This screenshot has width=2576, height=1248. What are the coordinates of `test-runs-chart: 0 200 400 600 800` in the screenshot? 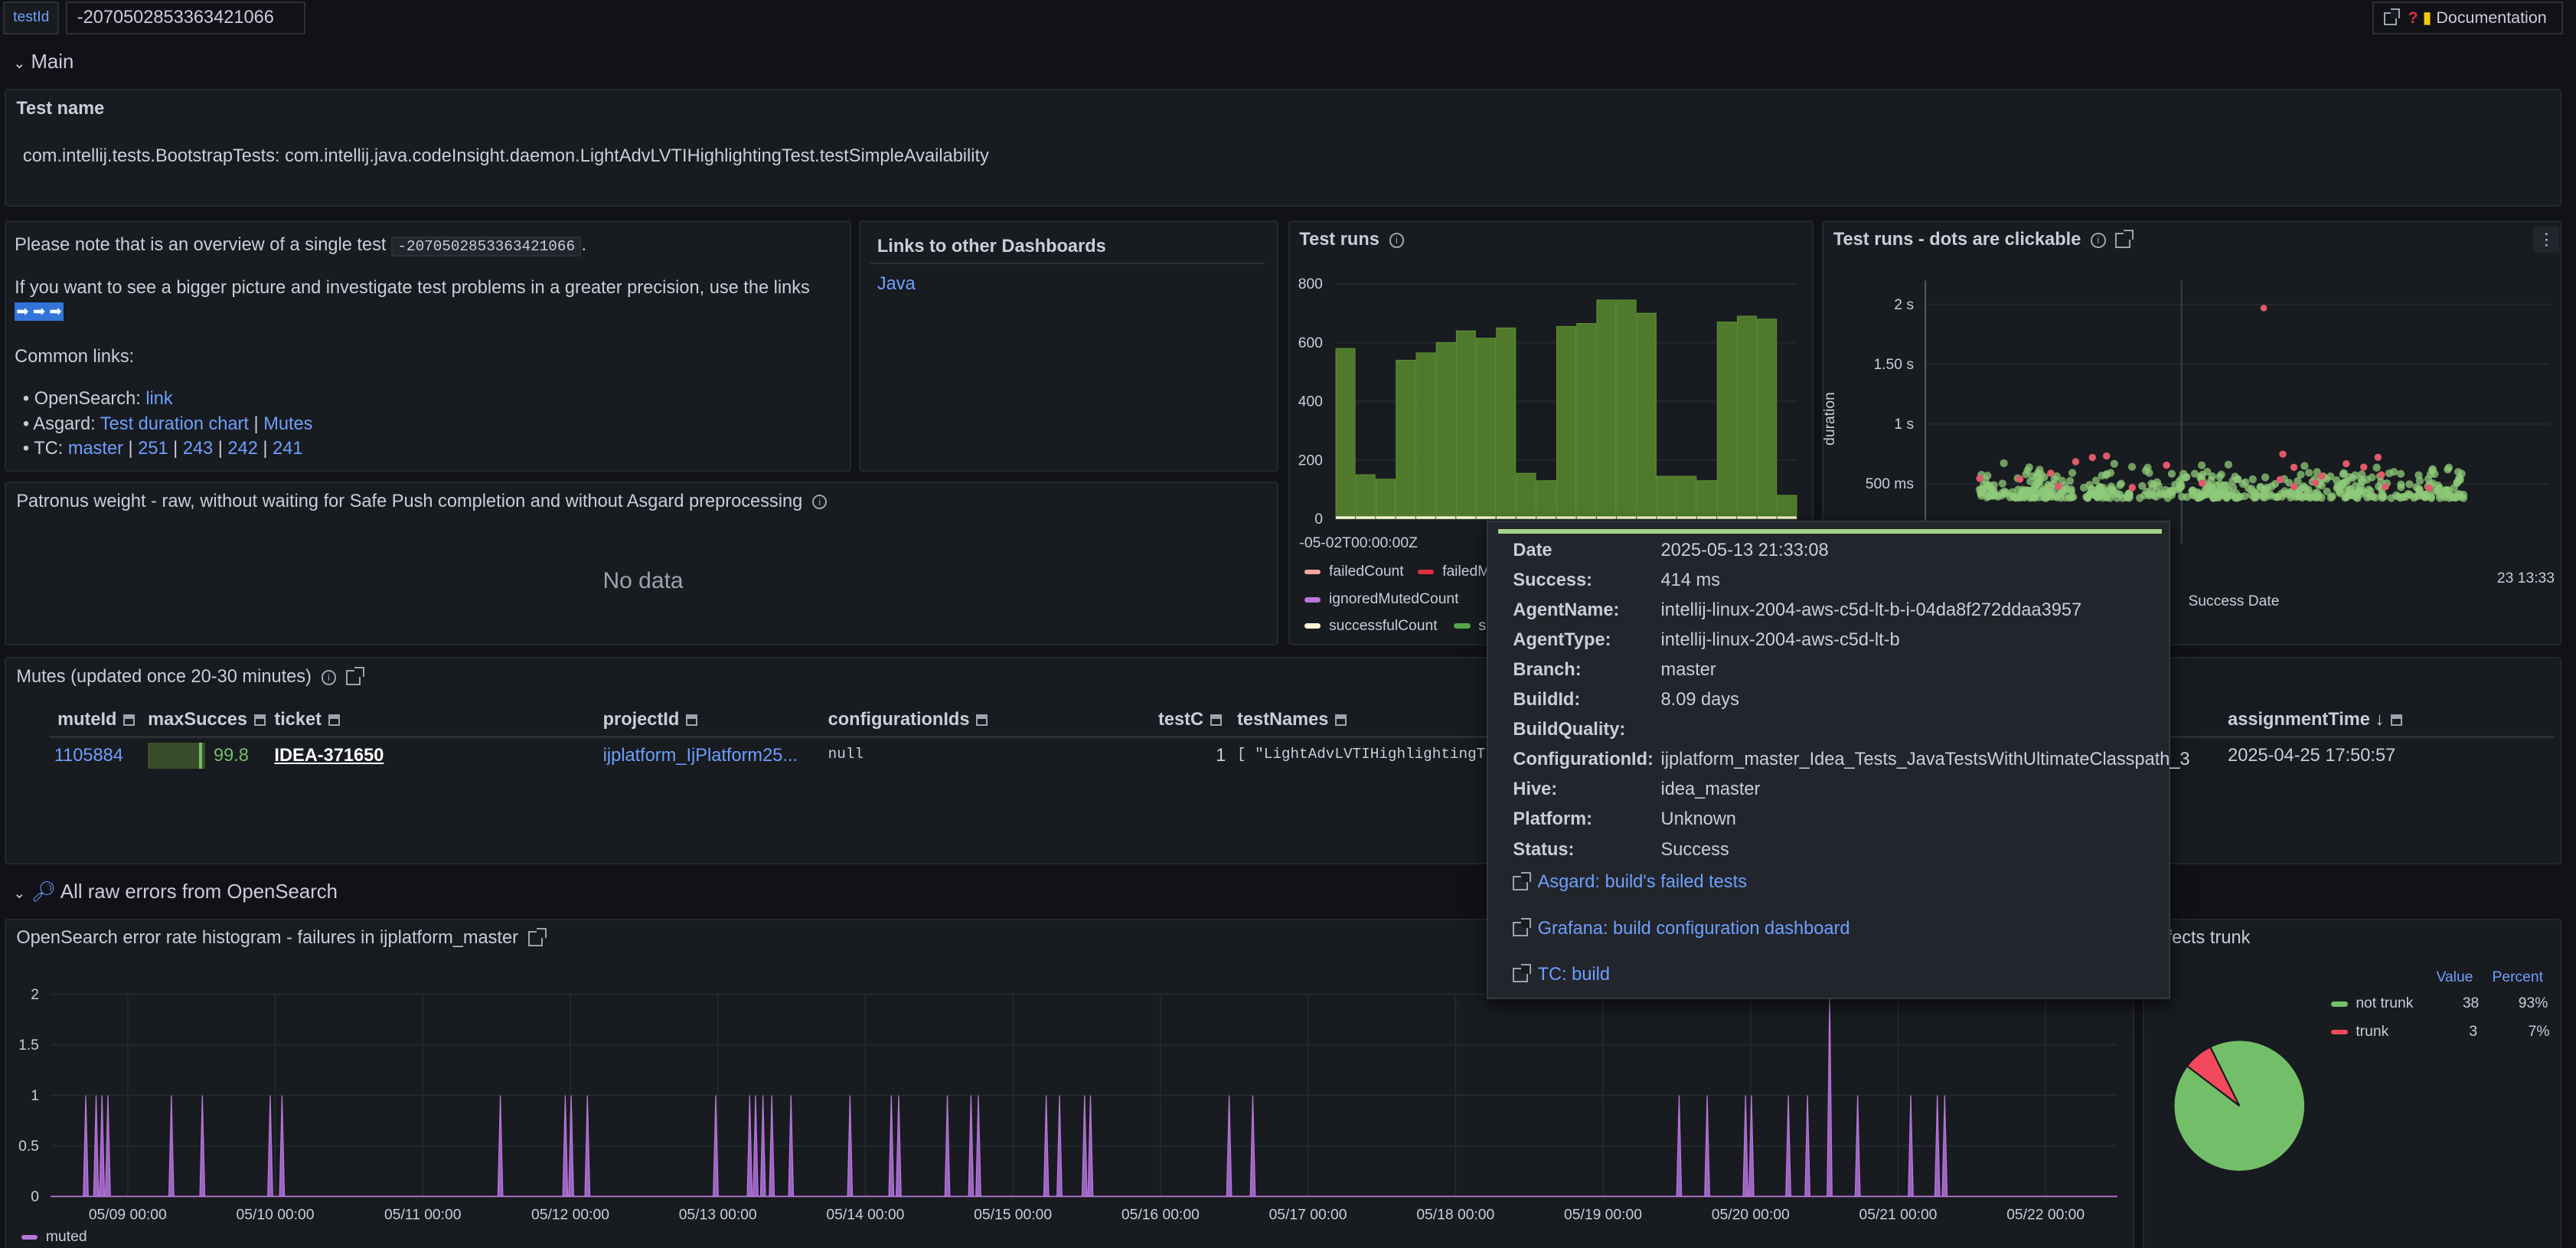 It's located at (1553, 428).